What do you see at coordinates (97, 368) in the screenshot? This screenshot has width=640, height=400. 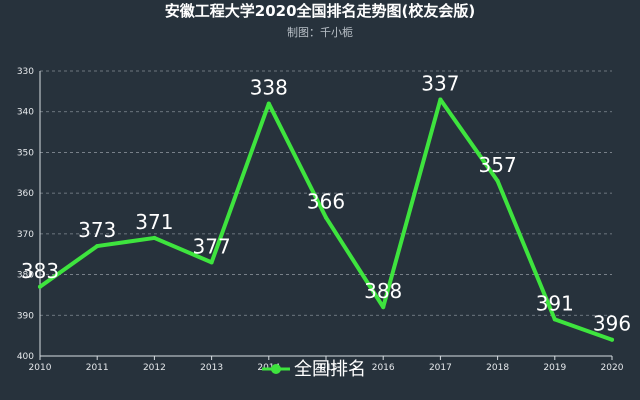 I see `x-tick-label: 2011` at bounding box center [97, 368].